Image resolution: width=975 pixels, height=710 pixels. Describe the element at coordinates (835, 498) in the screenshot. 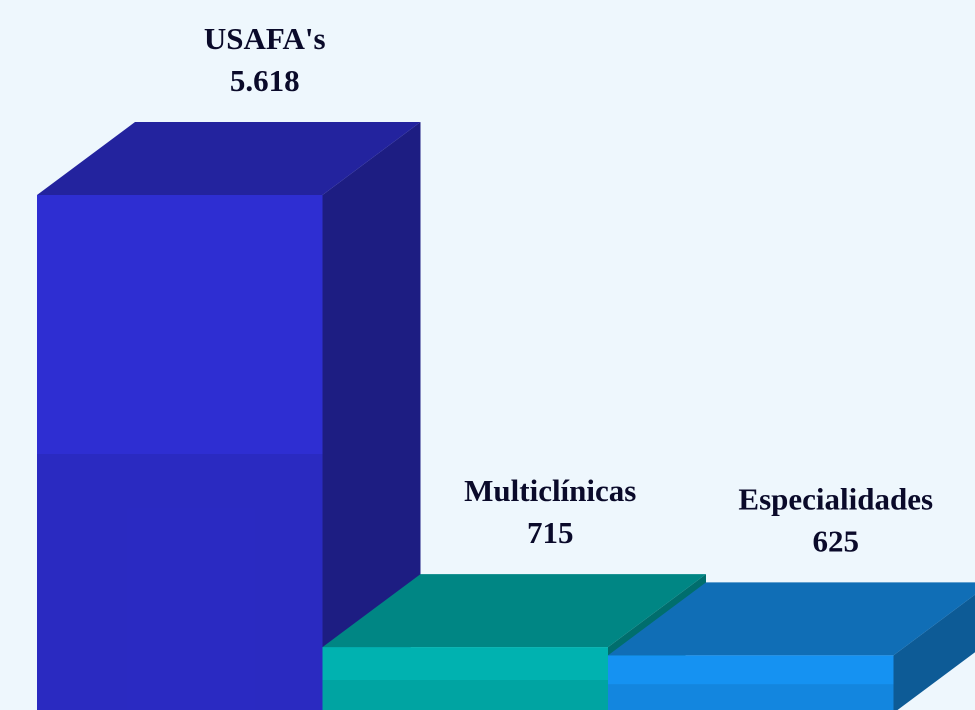

I see `category-label: Especialidades` at that location.